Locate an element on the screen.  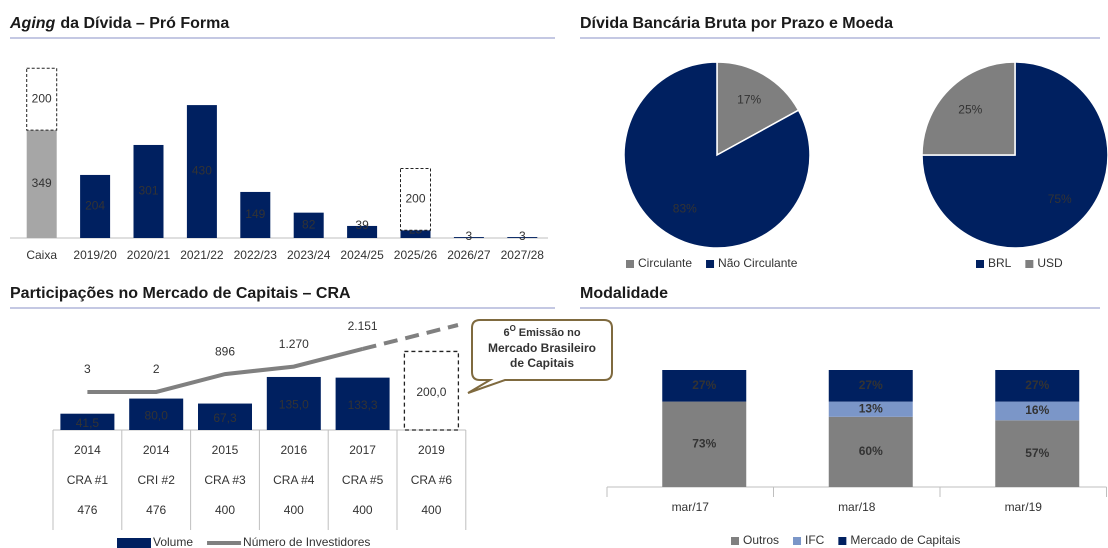
legend-label: Circulante is located at coordinates (665, 263).